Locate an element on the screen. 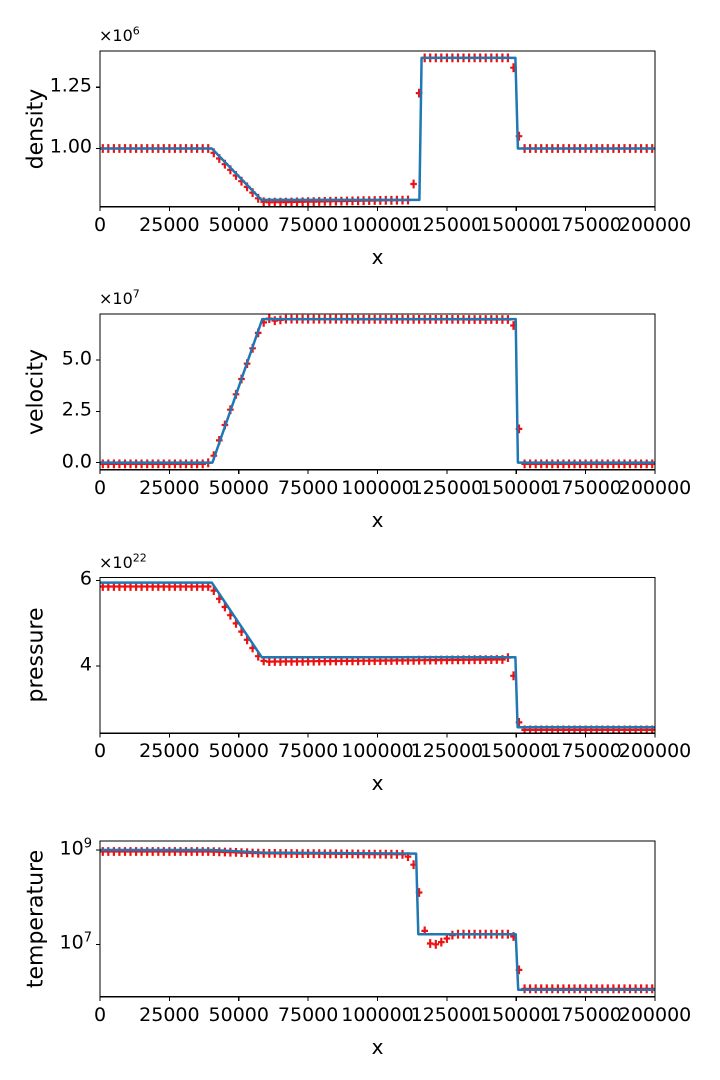  y-tick-label: 1.25 is located at coordinates (70, 85).